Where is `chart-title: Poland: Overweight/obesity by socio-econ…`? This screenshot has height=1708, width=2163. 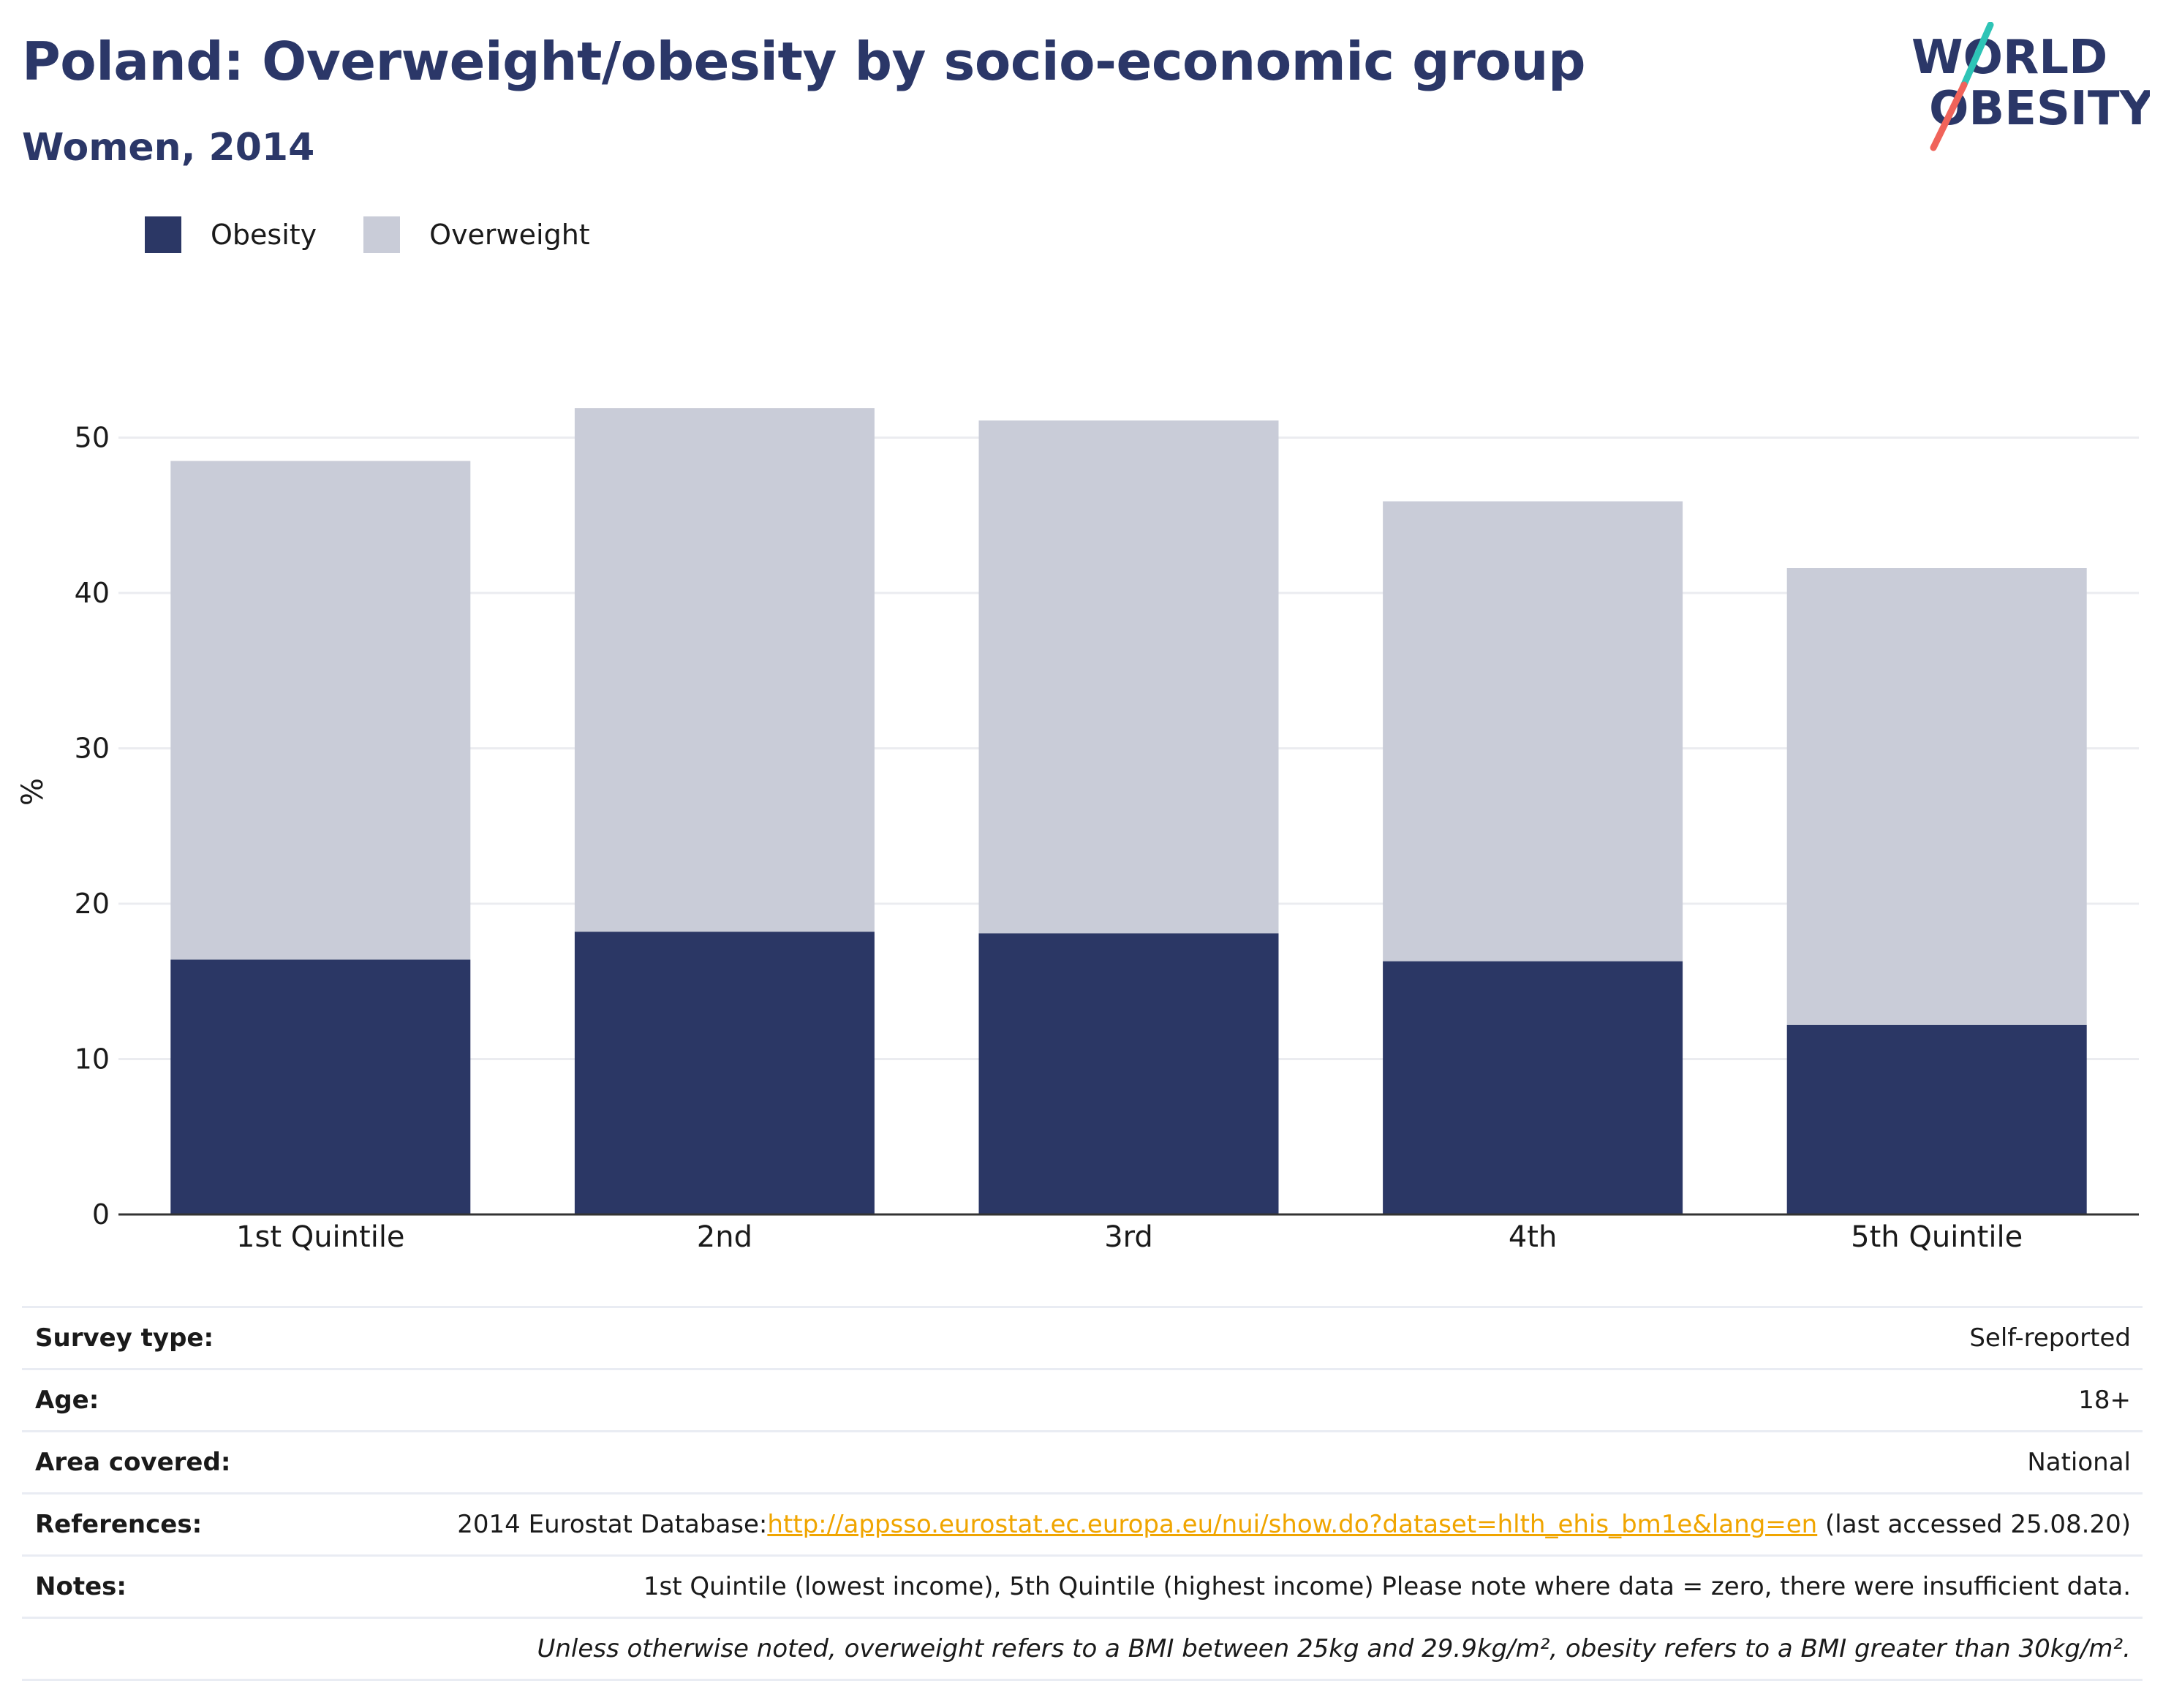
chart-title: Poland: Overweight/obesity by socio-econ… is located at coordinates (804, 61).